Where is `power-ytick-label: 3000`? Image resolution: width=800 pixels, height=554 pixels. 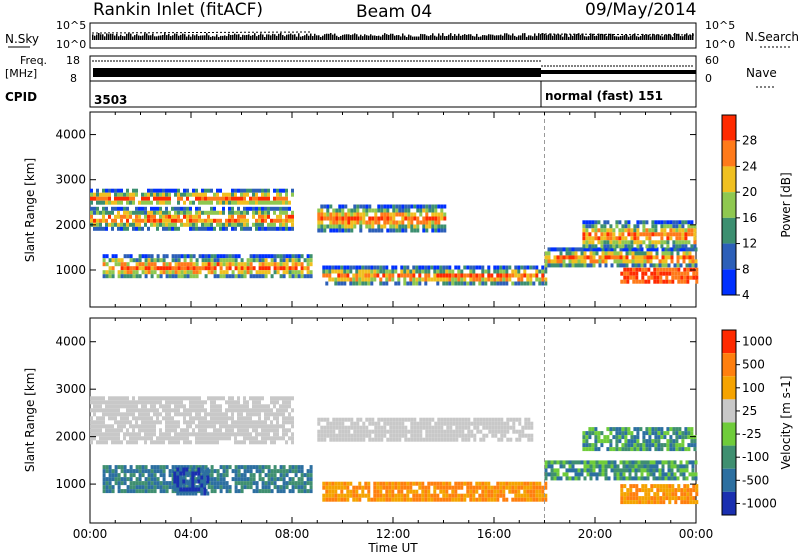 power-ytick-label: 3000 is located at coordinates (70, 180).